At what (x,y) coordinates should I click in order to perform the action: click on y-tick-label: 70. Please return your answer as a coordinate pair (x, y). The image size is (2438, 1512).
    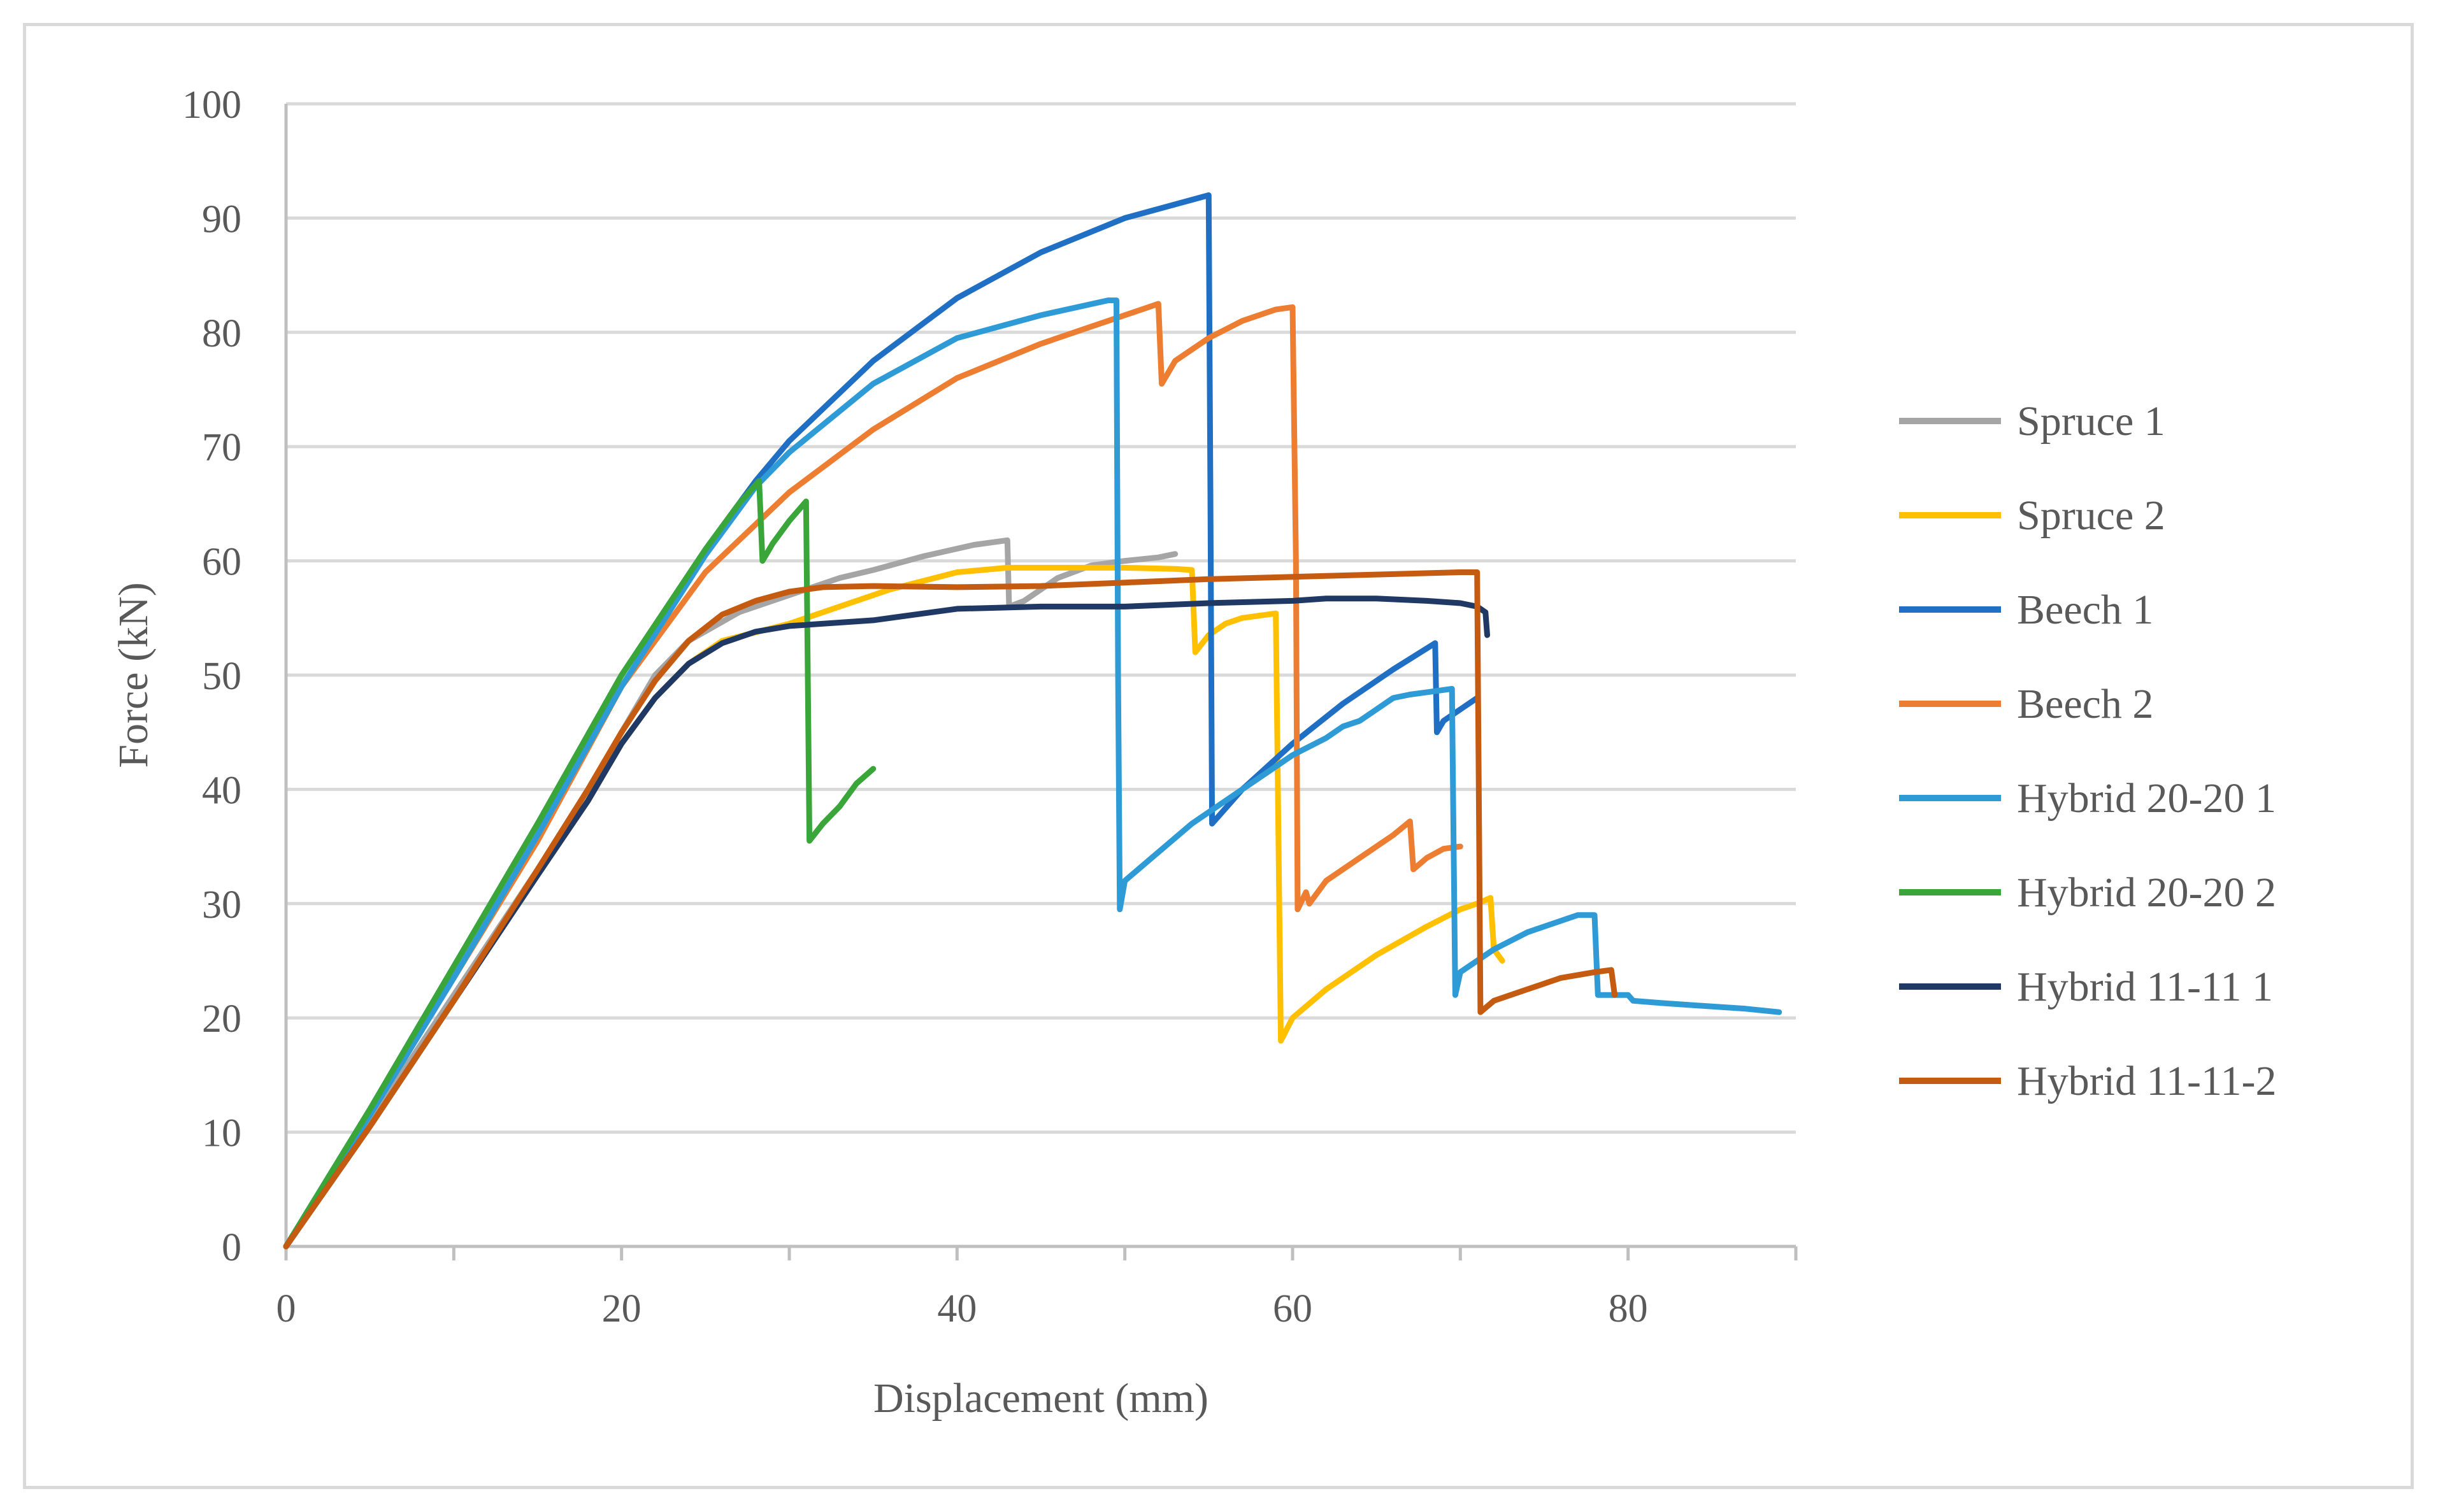
    Looking at the image, I should click on (221, 447).